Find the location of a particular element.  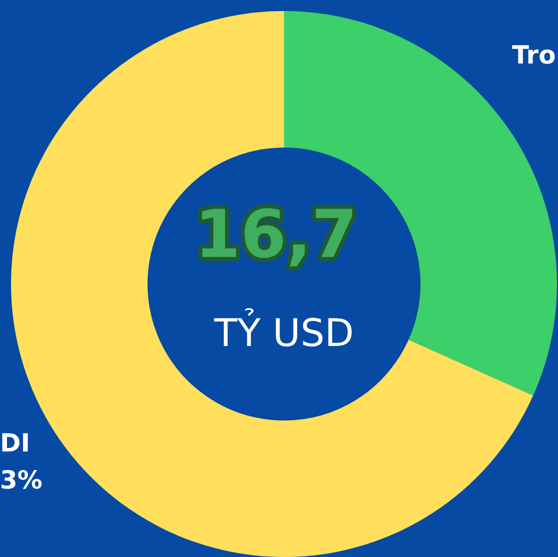

text: 3% is located at coordinates (21, 480).